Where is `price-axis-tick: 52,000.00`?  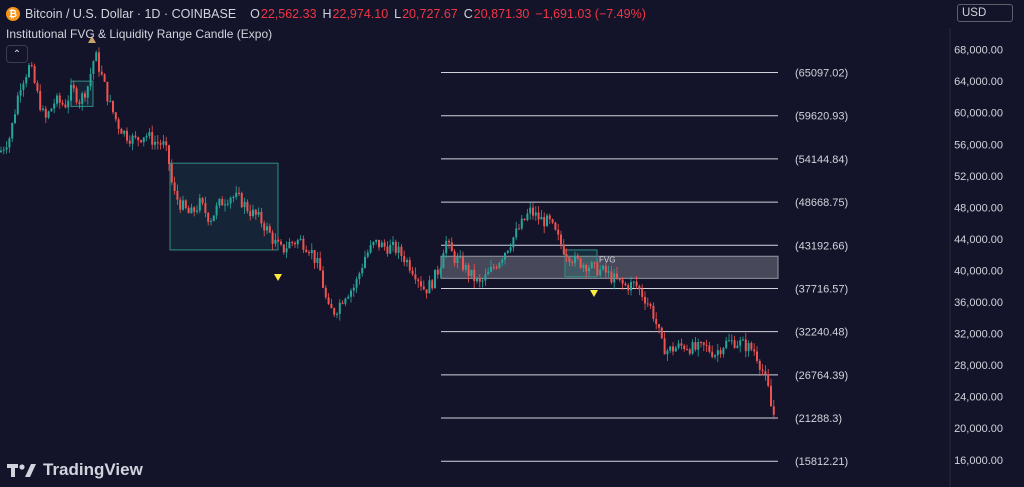 price-axis-tick: 52,000.00 is located at coordinates (978, 177).